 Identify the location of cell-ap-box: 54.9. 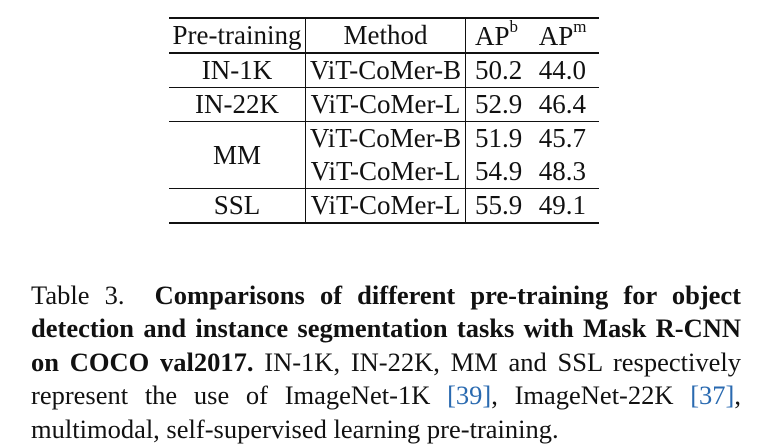
(501, 172).